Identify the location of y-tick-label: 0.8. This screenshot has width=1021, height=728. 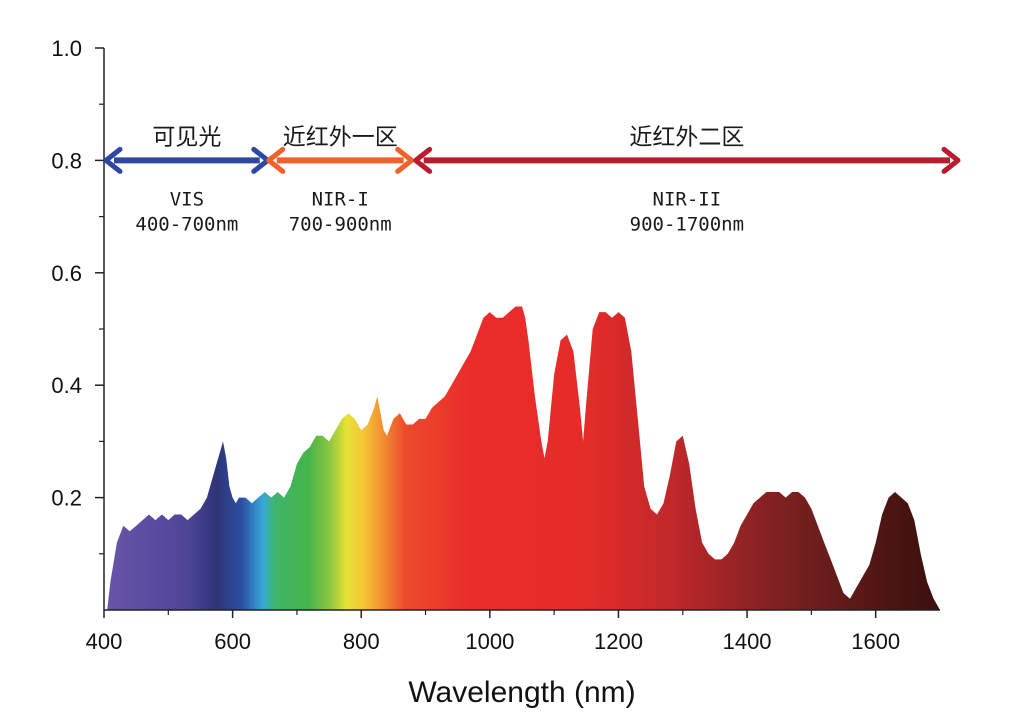
(66, 160).